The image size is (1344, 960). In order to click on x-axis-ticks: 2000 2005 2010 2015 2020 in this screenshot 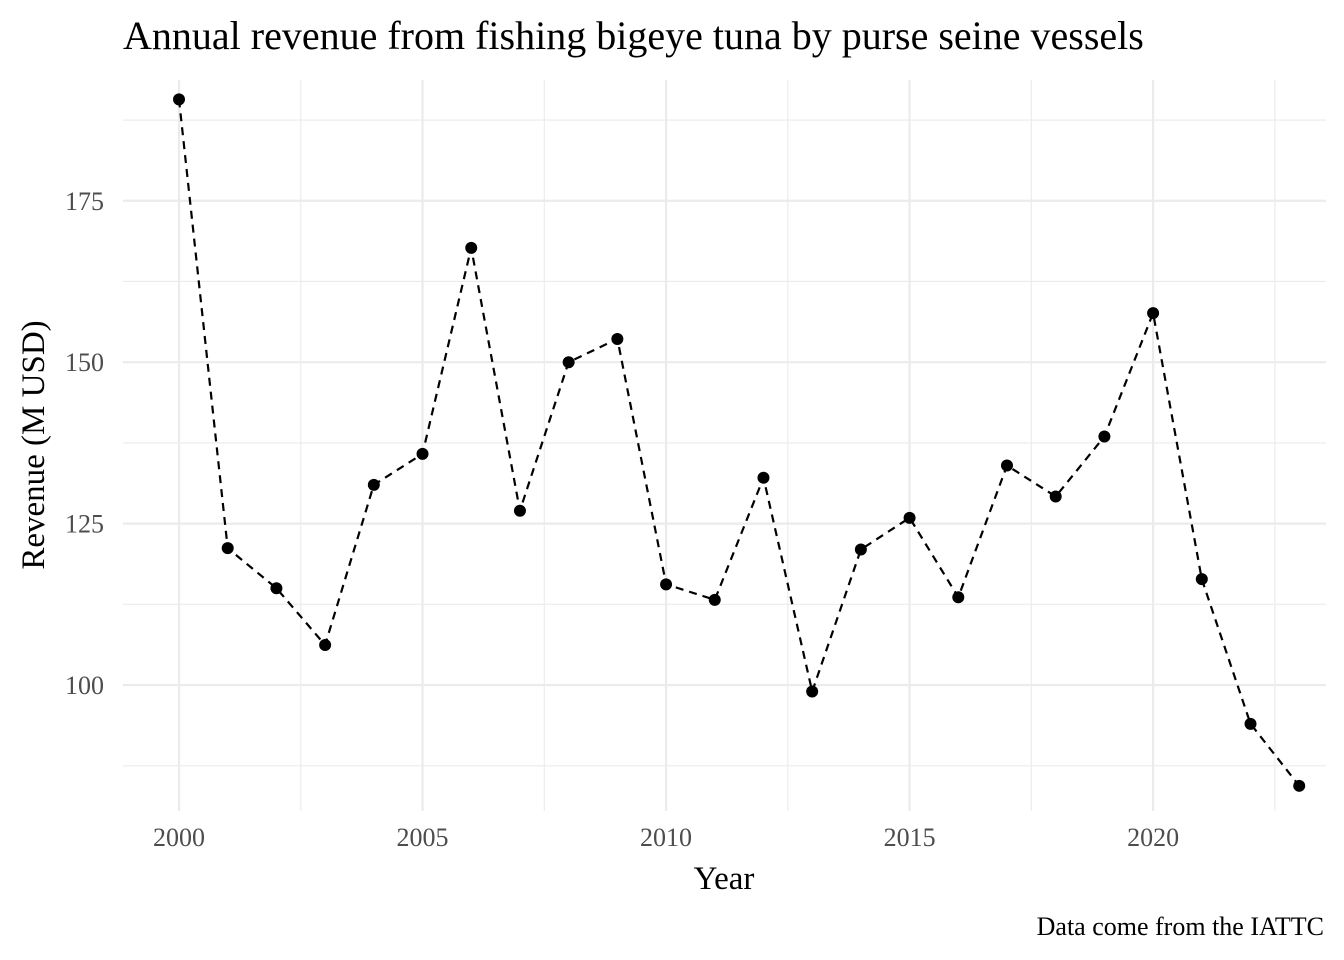, I will do `click(666, 837)`.